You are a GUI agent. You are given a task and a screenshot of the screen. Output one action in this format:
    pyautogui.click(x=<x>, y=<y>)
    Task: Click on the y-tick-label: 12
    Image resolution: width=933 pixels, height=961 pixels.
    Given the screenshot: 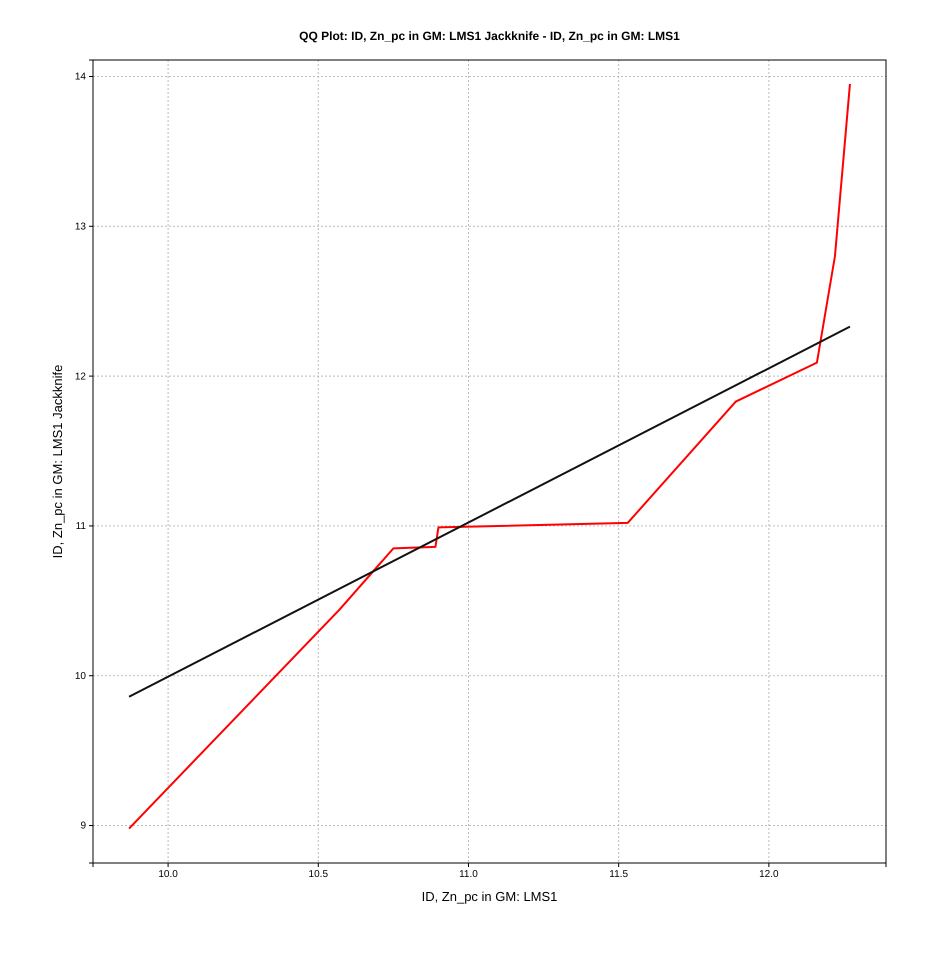 What is the action you would take?
    pyautogui.click(x=80, y=376)
    